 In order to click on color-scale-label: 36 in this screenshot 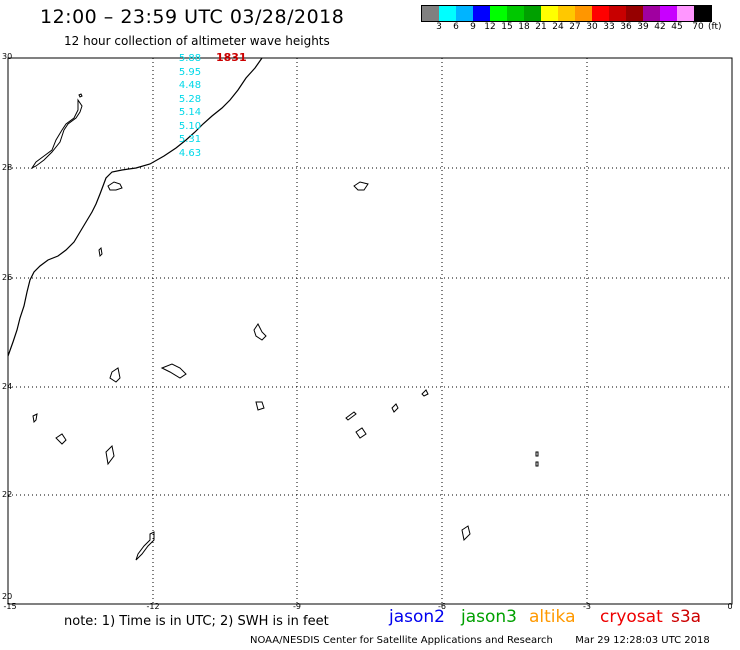, I will do `click(626, 27)`.